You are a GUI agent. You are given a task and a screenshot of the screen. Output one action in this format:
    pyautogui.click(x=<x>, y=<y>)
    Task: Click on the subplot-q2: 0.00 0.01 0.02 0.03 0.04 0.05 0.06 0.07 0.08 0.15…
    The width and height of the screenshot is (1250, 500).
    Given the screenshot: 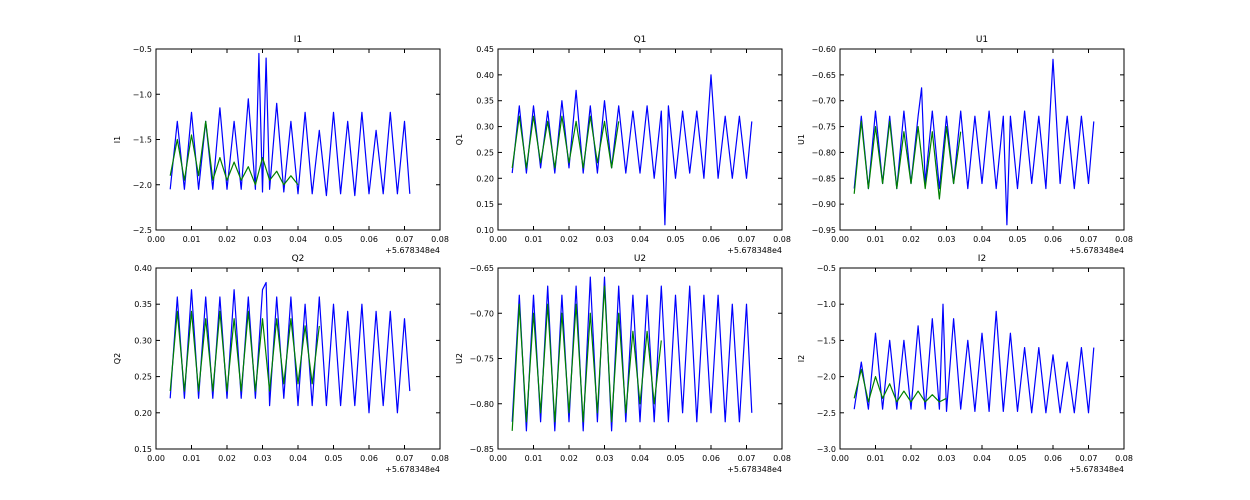 What is the action you would take?
    pyautogui.click(x=281, y=364)
    